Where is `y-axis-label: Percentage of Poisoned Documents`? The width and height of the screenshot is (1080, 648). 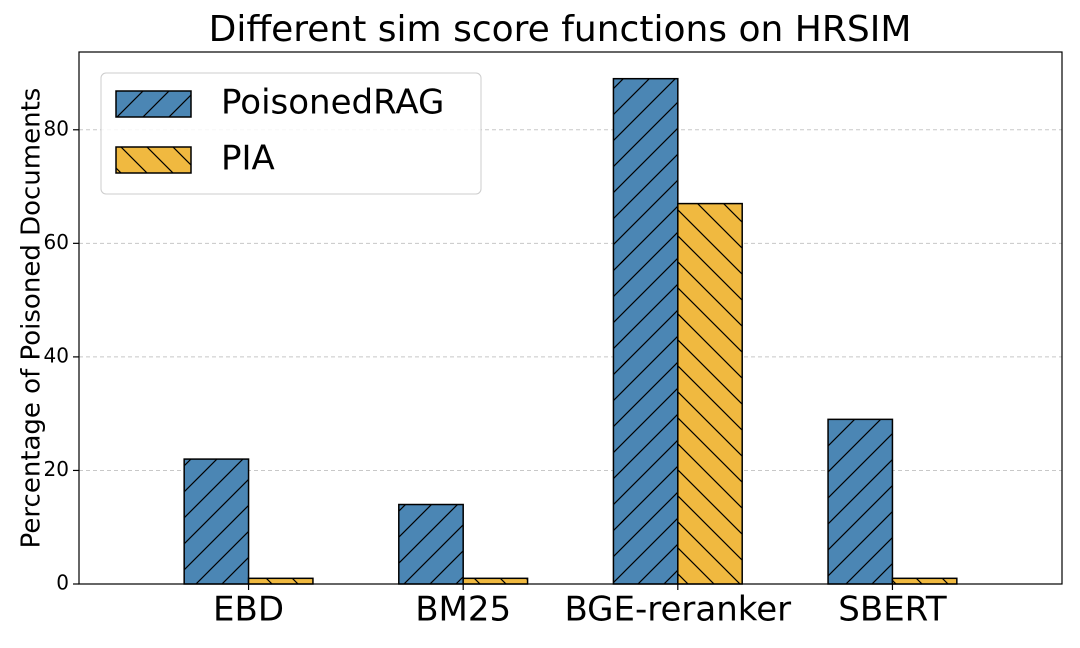 y-axis-label: Percentage of Poisoned Documents is located at coordinates (32, 318).